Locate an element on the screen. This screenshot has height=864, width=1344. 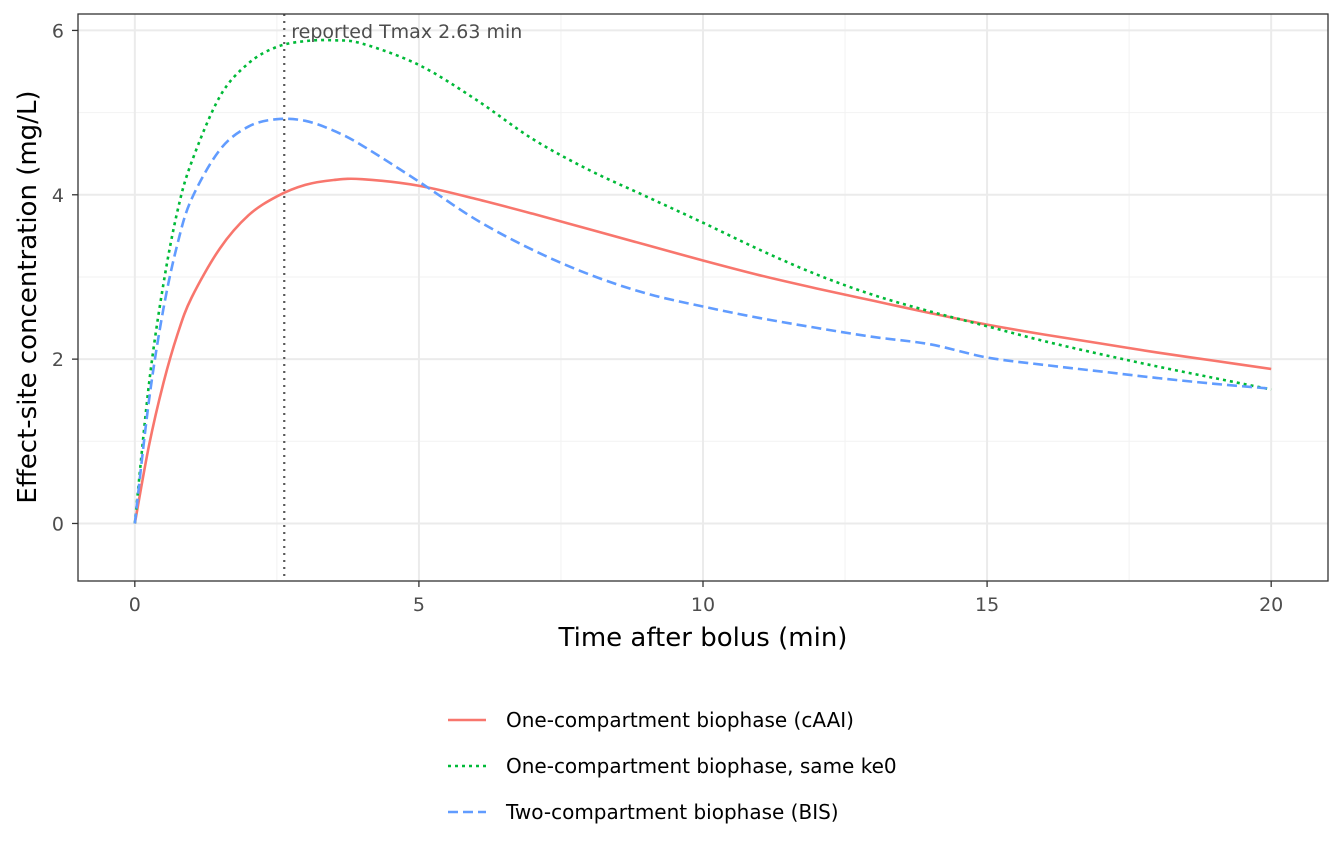
x-tick-label: 0 is located at coordinates (135, 605).